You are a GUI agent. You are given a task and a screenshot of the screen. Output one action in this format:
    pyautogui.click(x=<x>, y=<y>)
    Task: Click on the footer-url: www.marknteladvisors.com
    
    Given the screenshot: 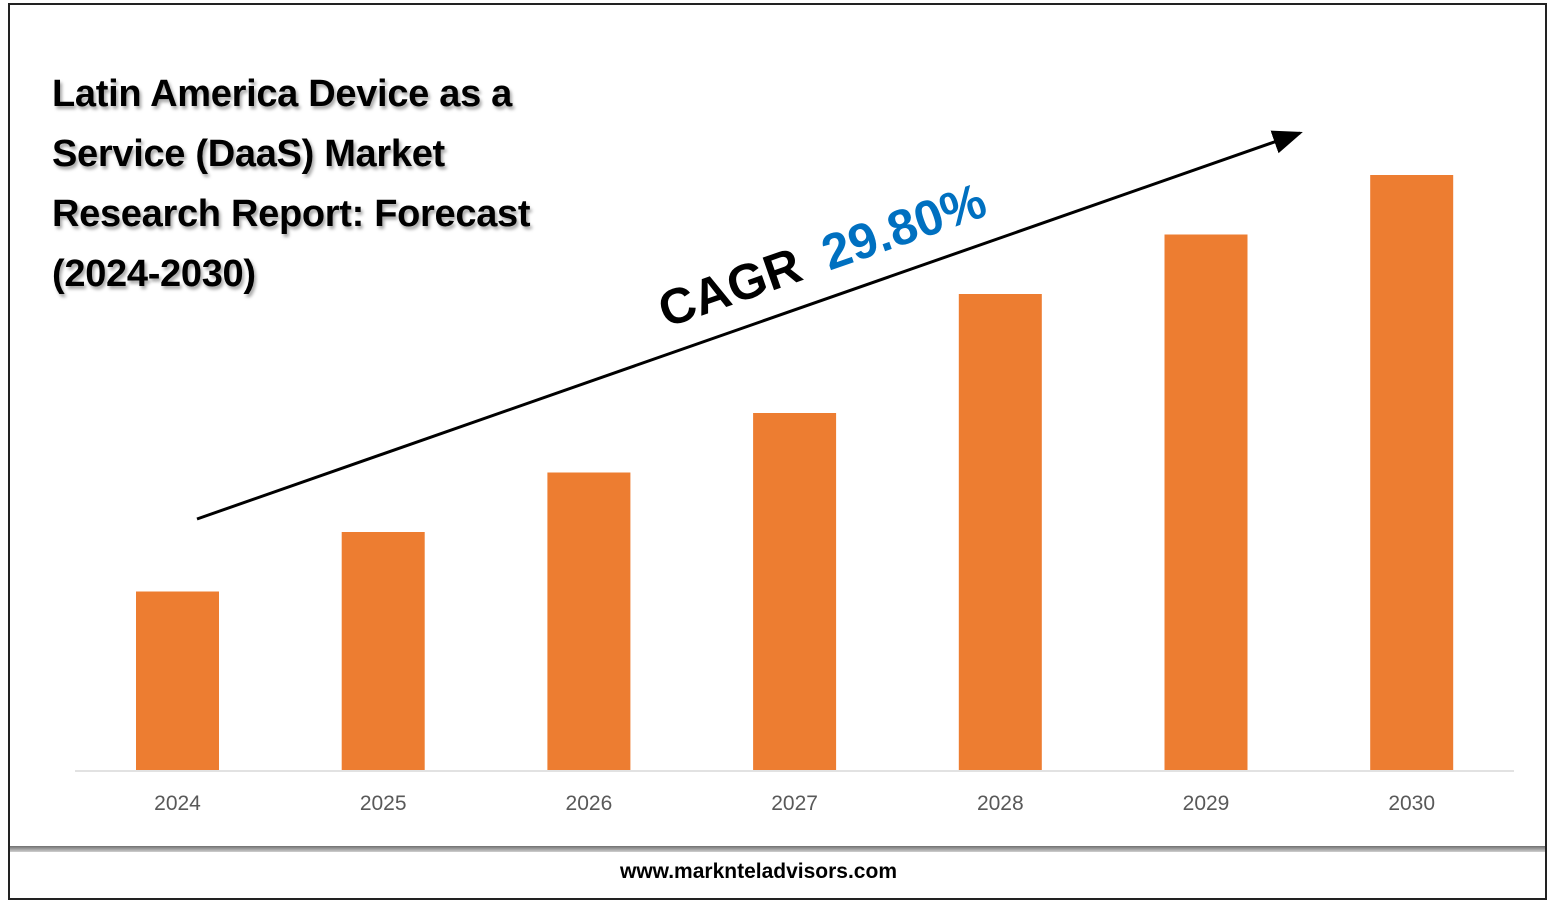 What is the action you would take?
    pyautogui.click(x=758, y=871)
    